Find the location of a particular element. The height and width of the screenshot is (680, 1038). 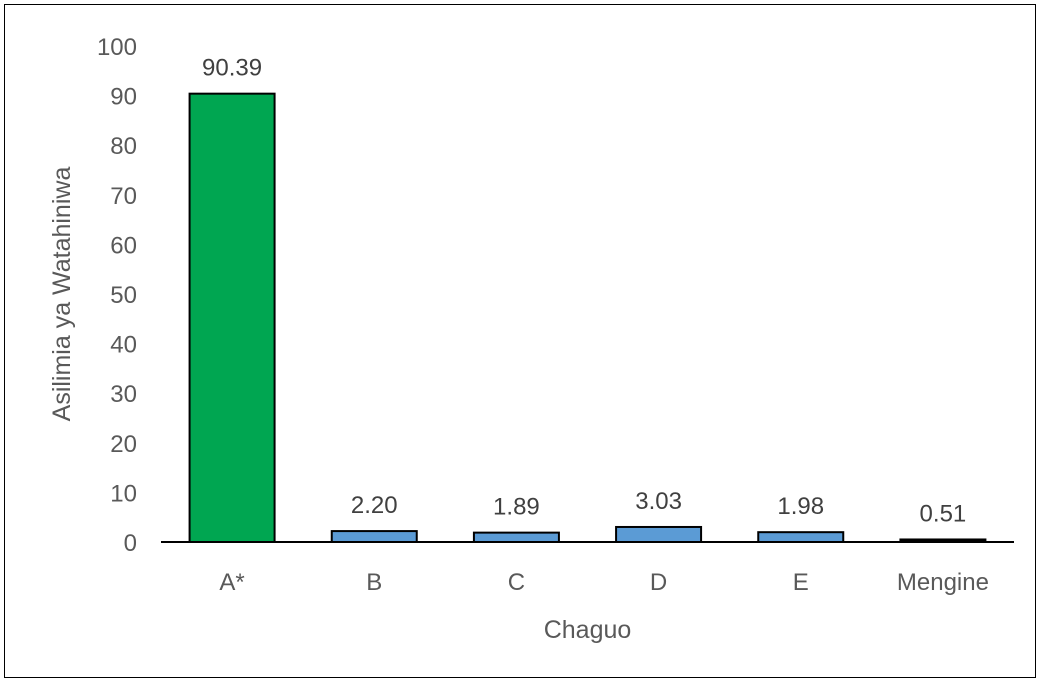

data-label: 0.51 is located at coordinates (943, 513).